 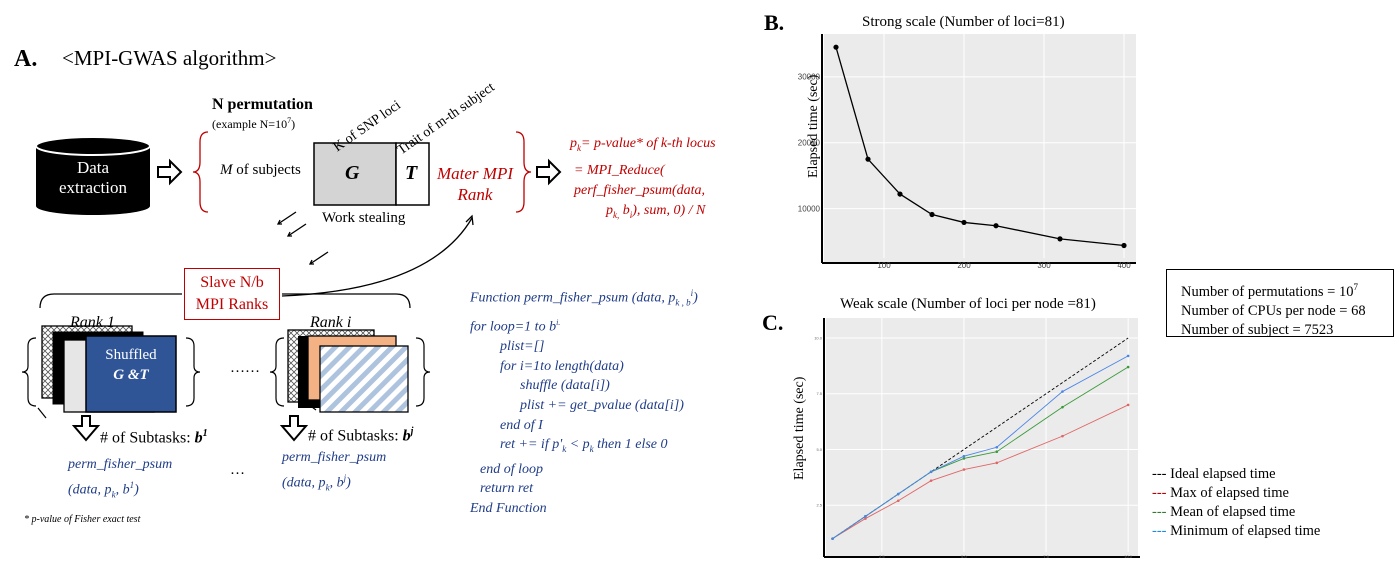 I want to click on panel-c-label: C., so click(x=773, y=322).